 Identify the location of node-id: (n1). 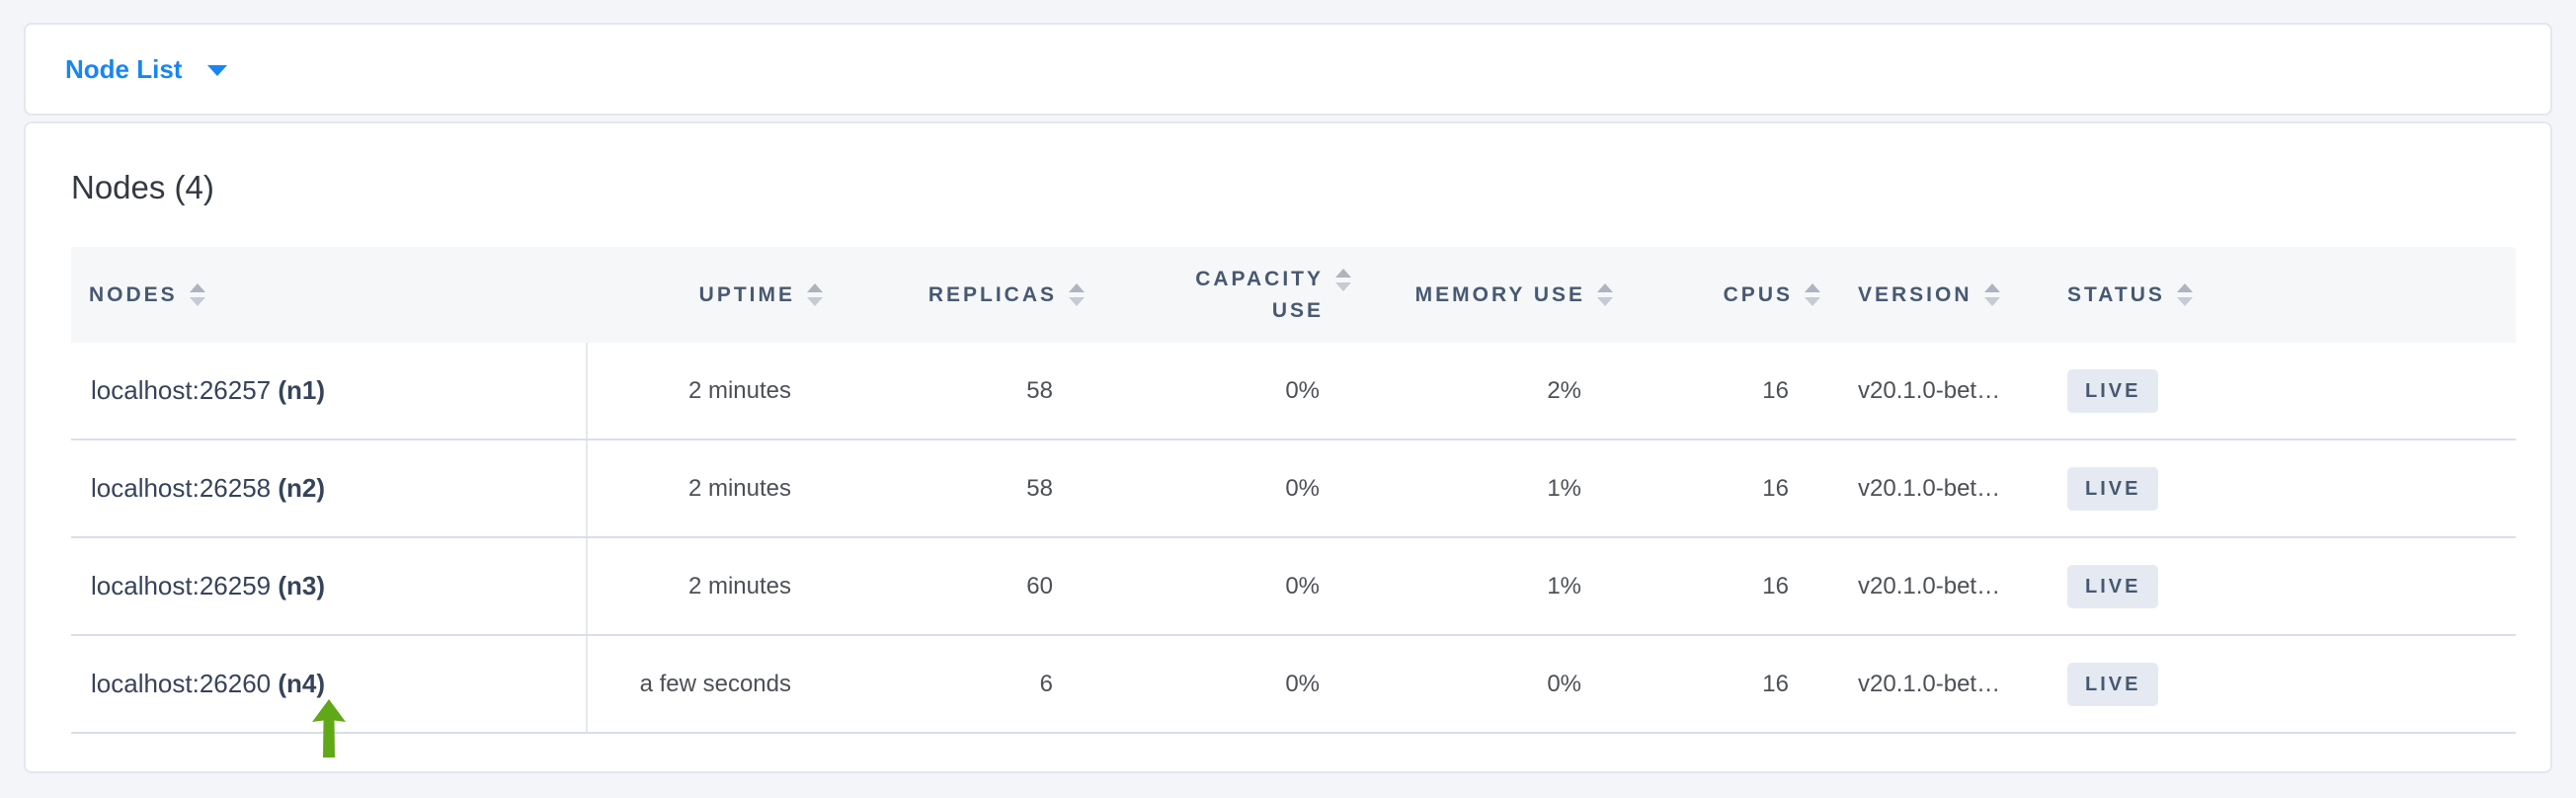
(302, 390).